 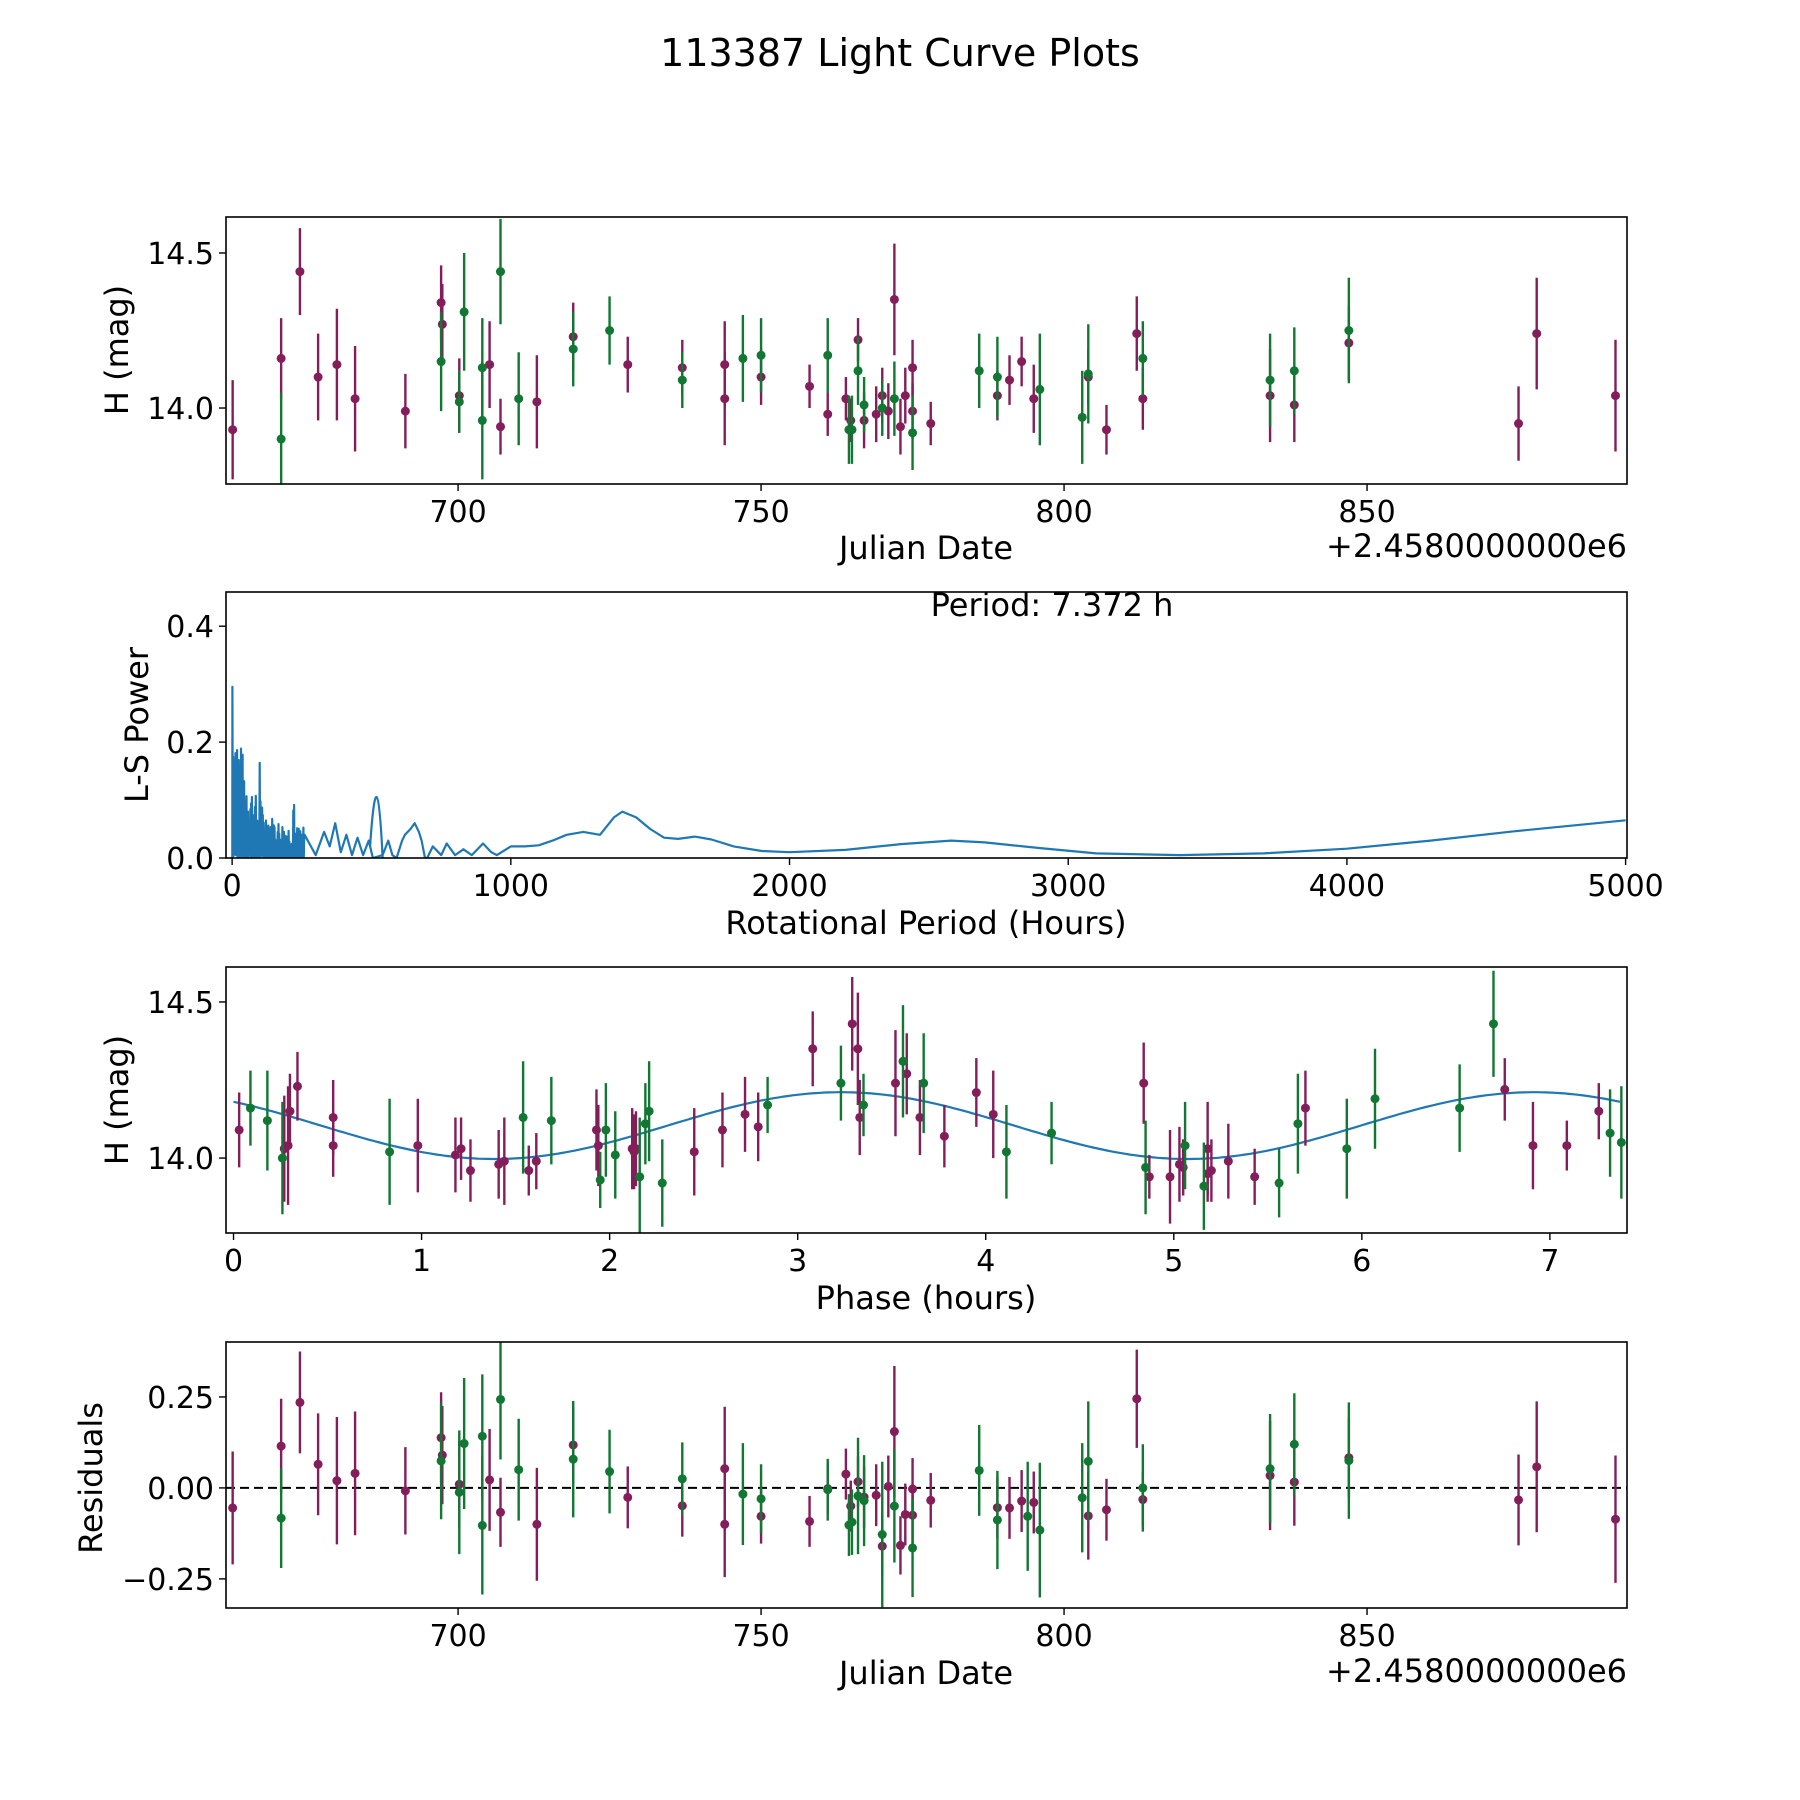 What do you see at coordinates (196, 743) in the screenshot?
I see `periodogram-y-ticks: 0.0 0.2 0.4` at bounding box center [196, 743].